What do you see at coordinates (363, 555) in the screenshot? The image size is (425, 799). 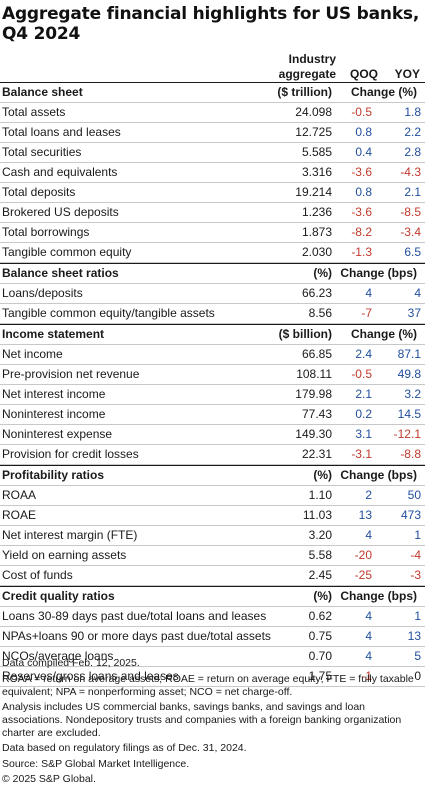 I see `row-qoq: -20` at bounding box center [363, 555].